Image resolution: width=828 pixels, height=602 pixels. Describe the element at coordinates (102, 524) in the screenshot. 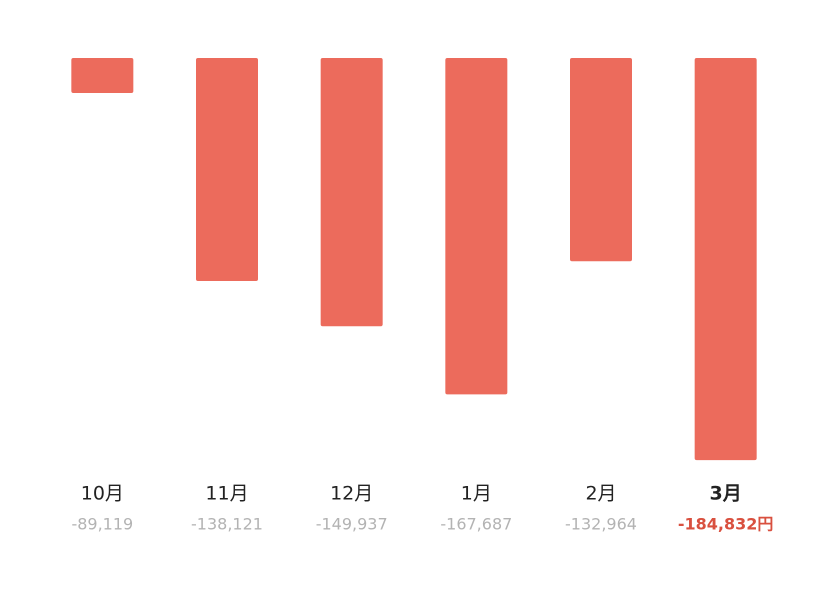

I see `value-label: -89,119` at that location.